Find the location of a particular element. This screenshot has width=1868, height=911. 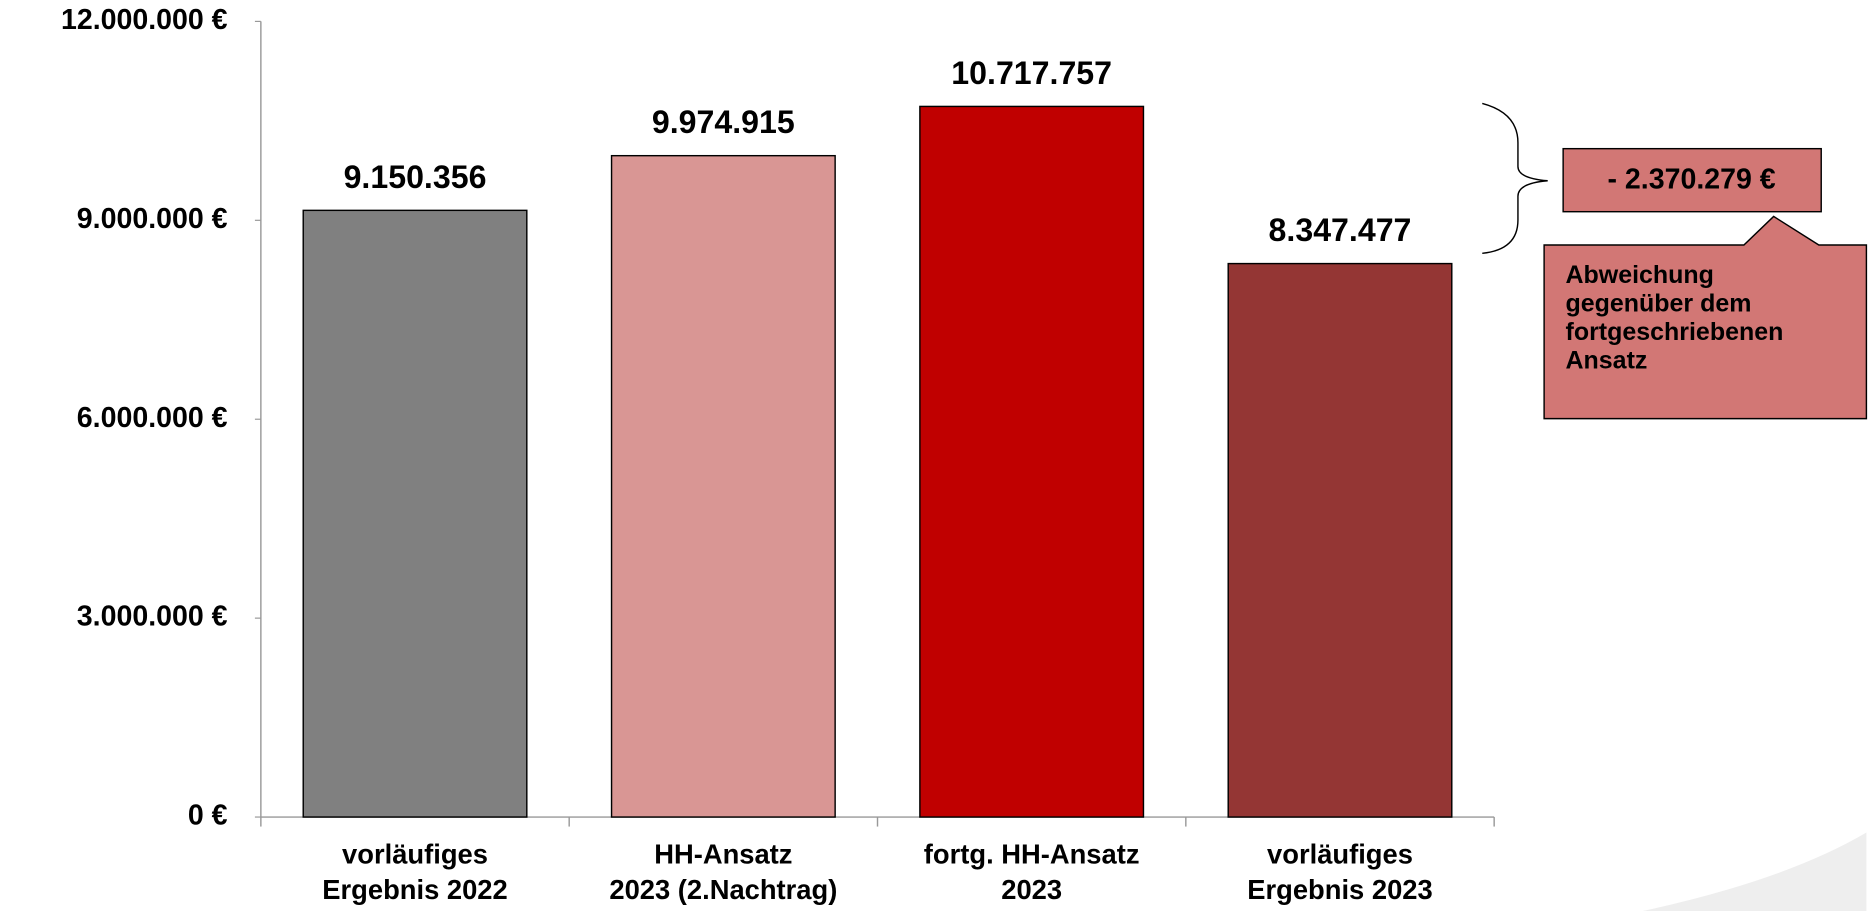

x-tick-label: HH-Ansatz 2023 (2.Nachtrag) is located at coordinates (723, 872).